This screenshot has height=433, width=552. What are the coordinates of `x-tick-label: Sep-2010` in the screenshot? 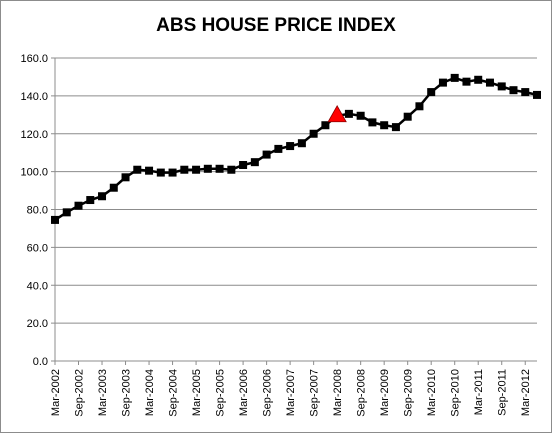 It's located at (456, 393).